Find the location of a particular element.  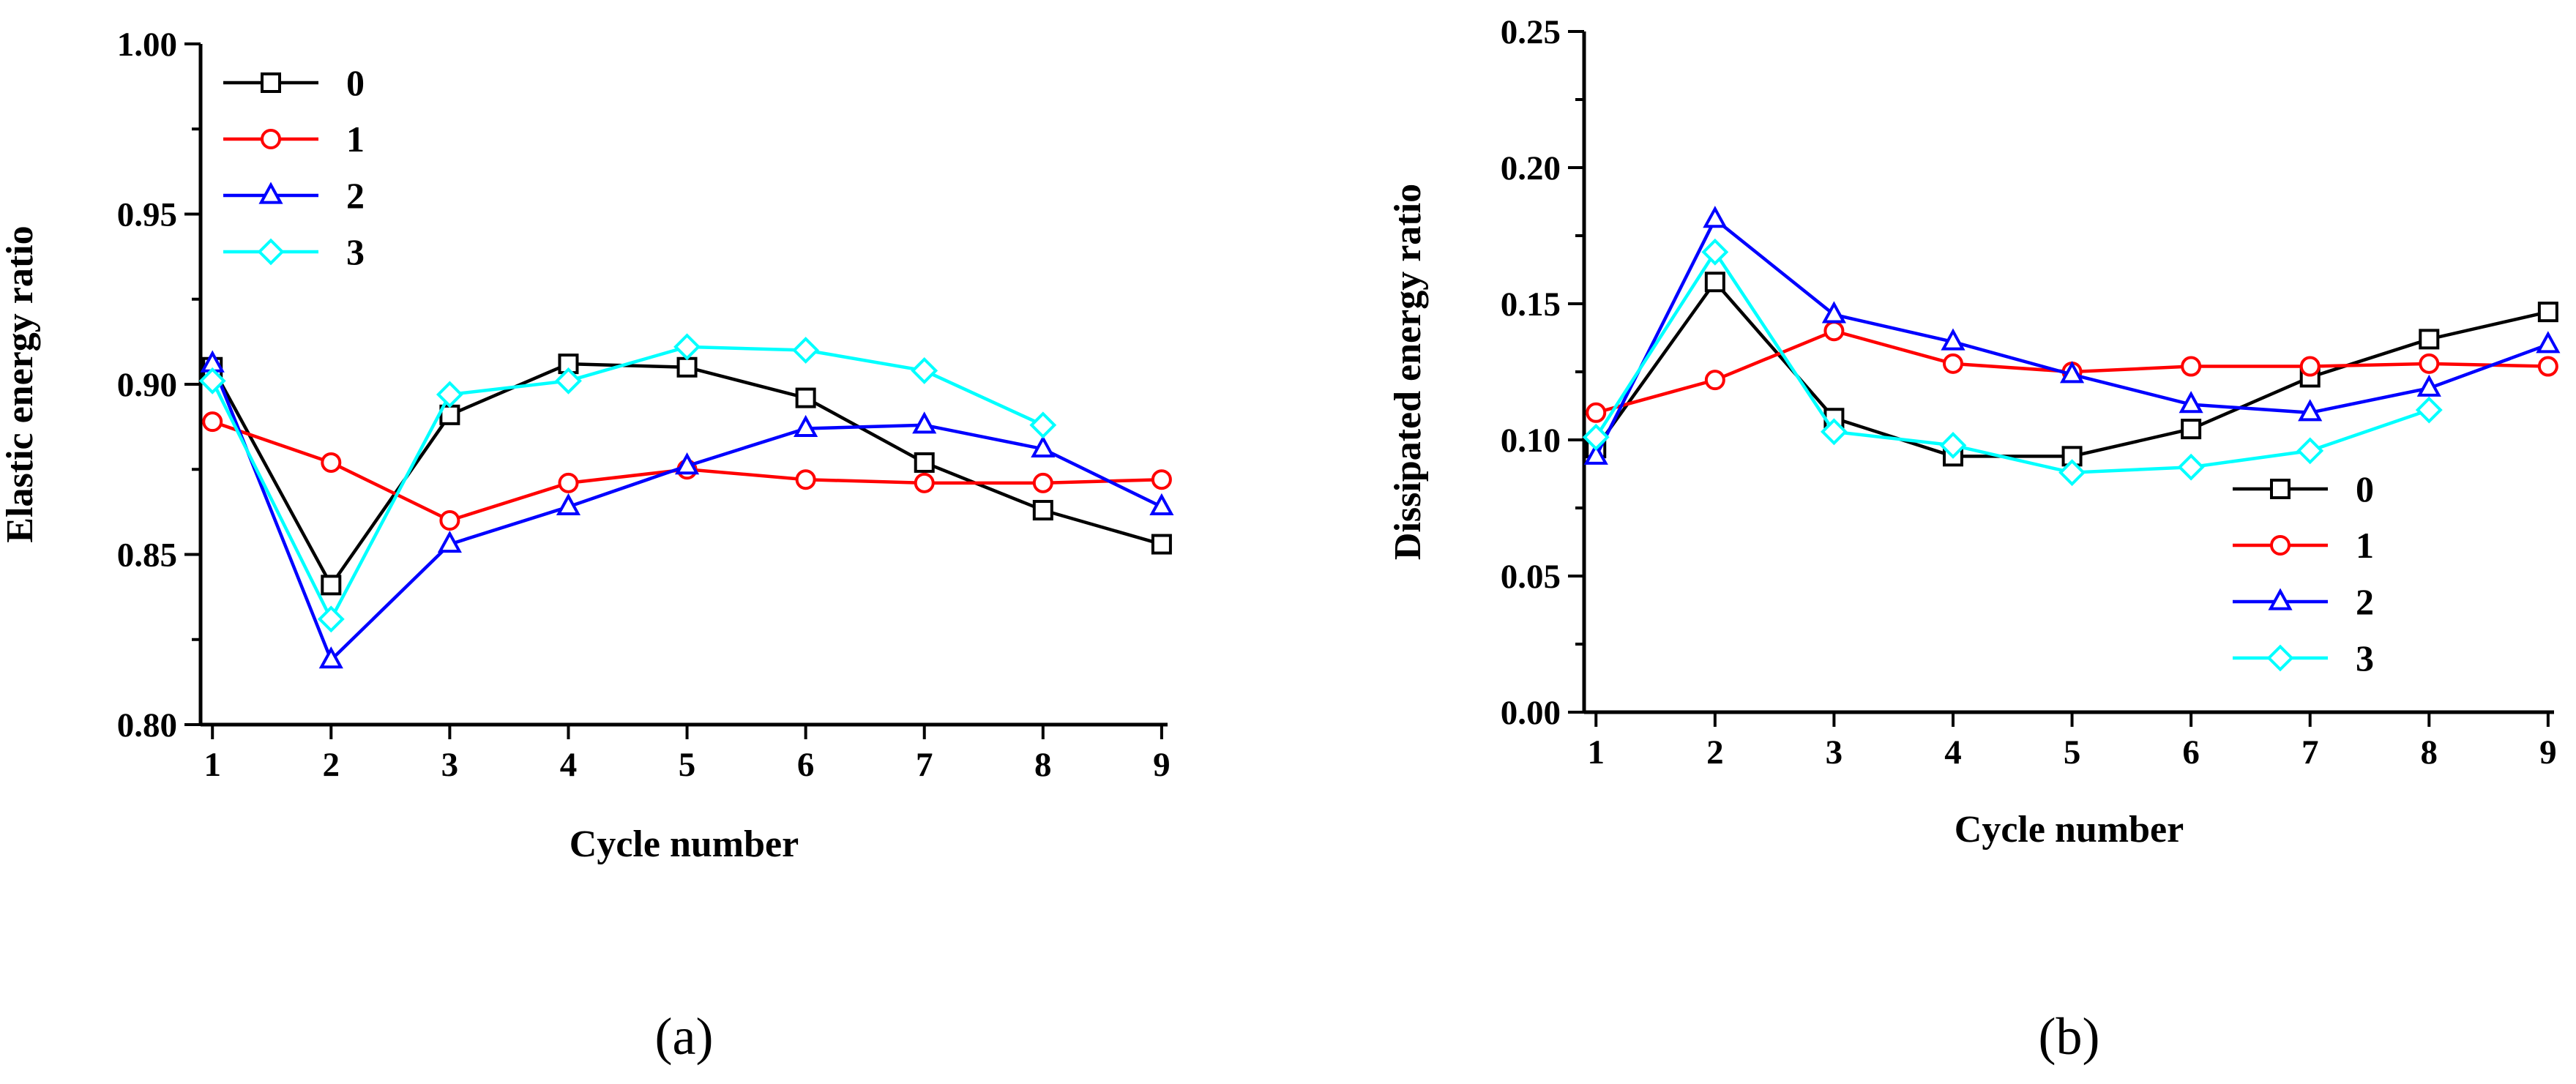

legend-label: 0 is located at coordinates (355, 83).